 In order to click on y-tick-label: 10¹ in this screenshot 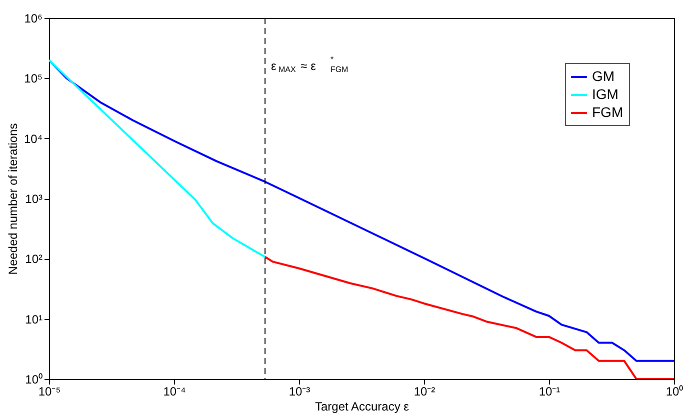, I will do `click(34, 319)`.